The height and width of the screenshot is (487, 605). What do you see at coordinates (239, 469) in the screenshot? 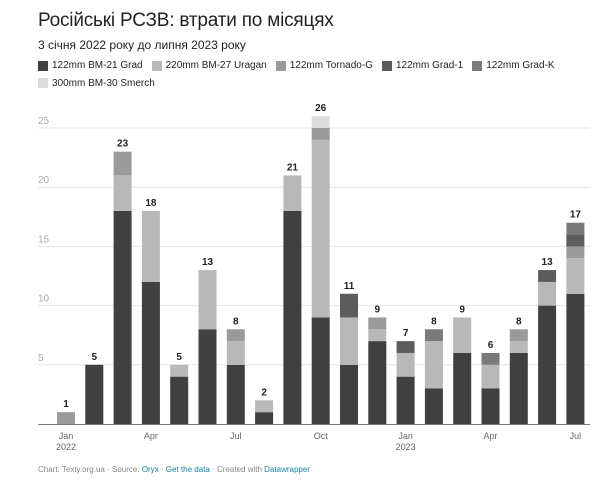
I see `footer-created-prefix: Created with` at bounding box center [239, 469].